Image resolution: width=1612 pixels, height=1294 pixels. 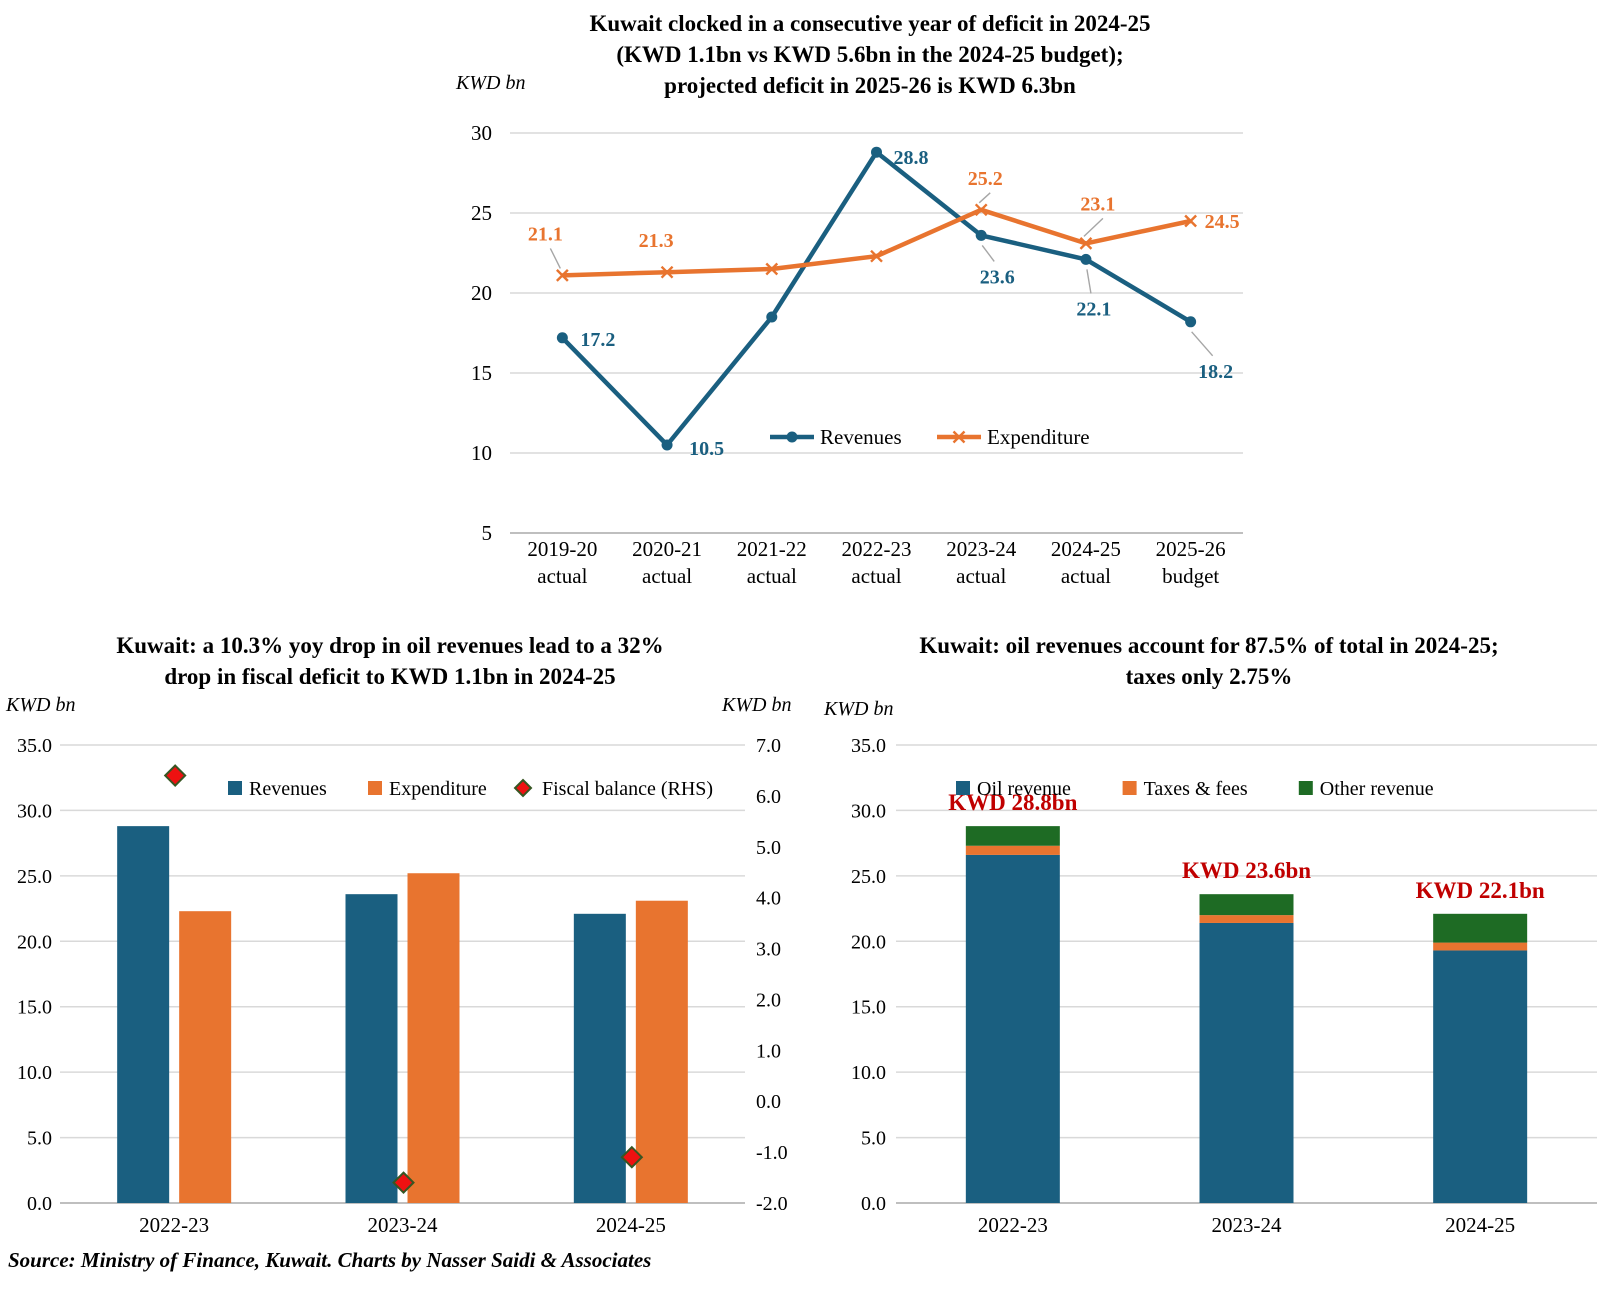 I want to click on right-tick-label: 3.0, so click(x=768, y=950).